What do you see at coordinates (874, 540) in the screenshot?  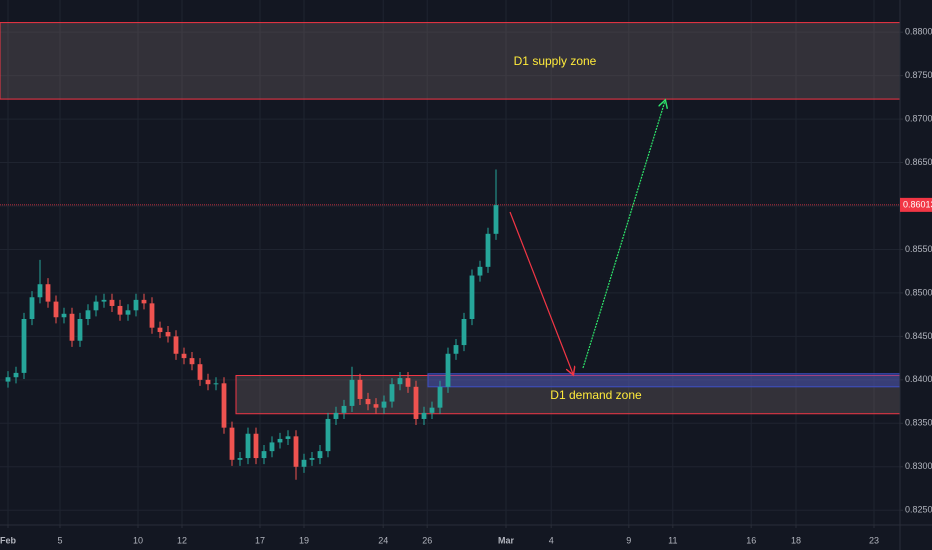 I see `x-tick-label: 23` at bounding box center [874, 540].